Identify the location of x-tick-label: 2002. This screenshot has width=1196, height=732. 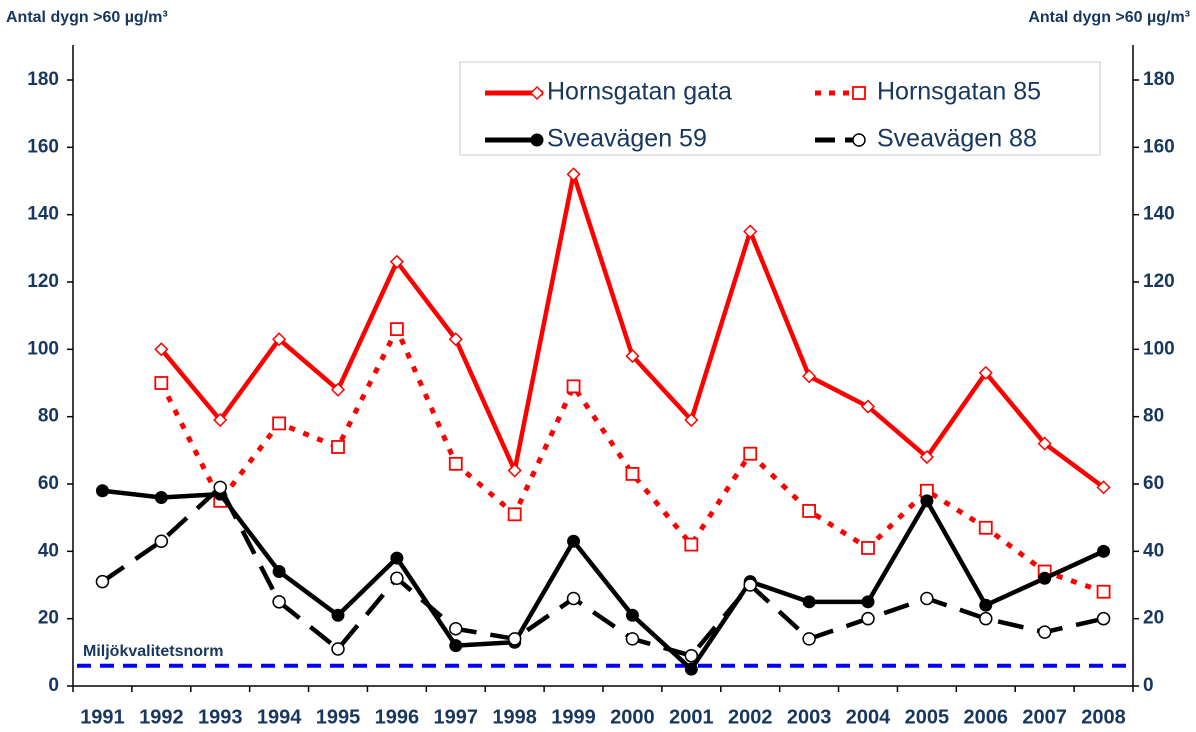
(750, 717).